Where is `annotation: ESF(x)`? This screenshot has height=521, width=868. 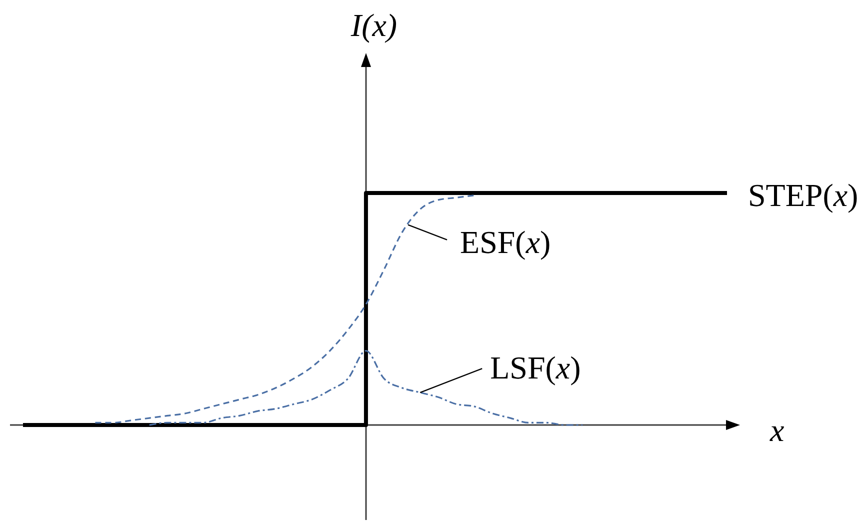 annotation: ESF(x) is located at coordinates (505, 242).